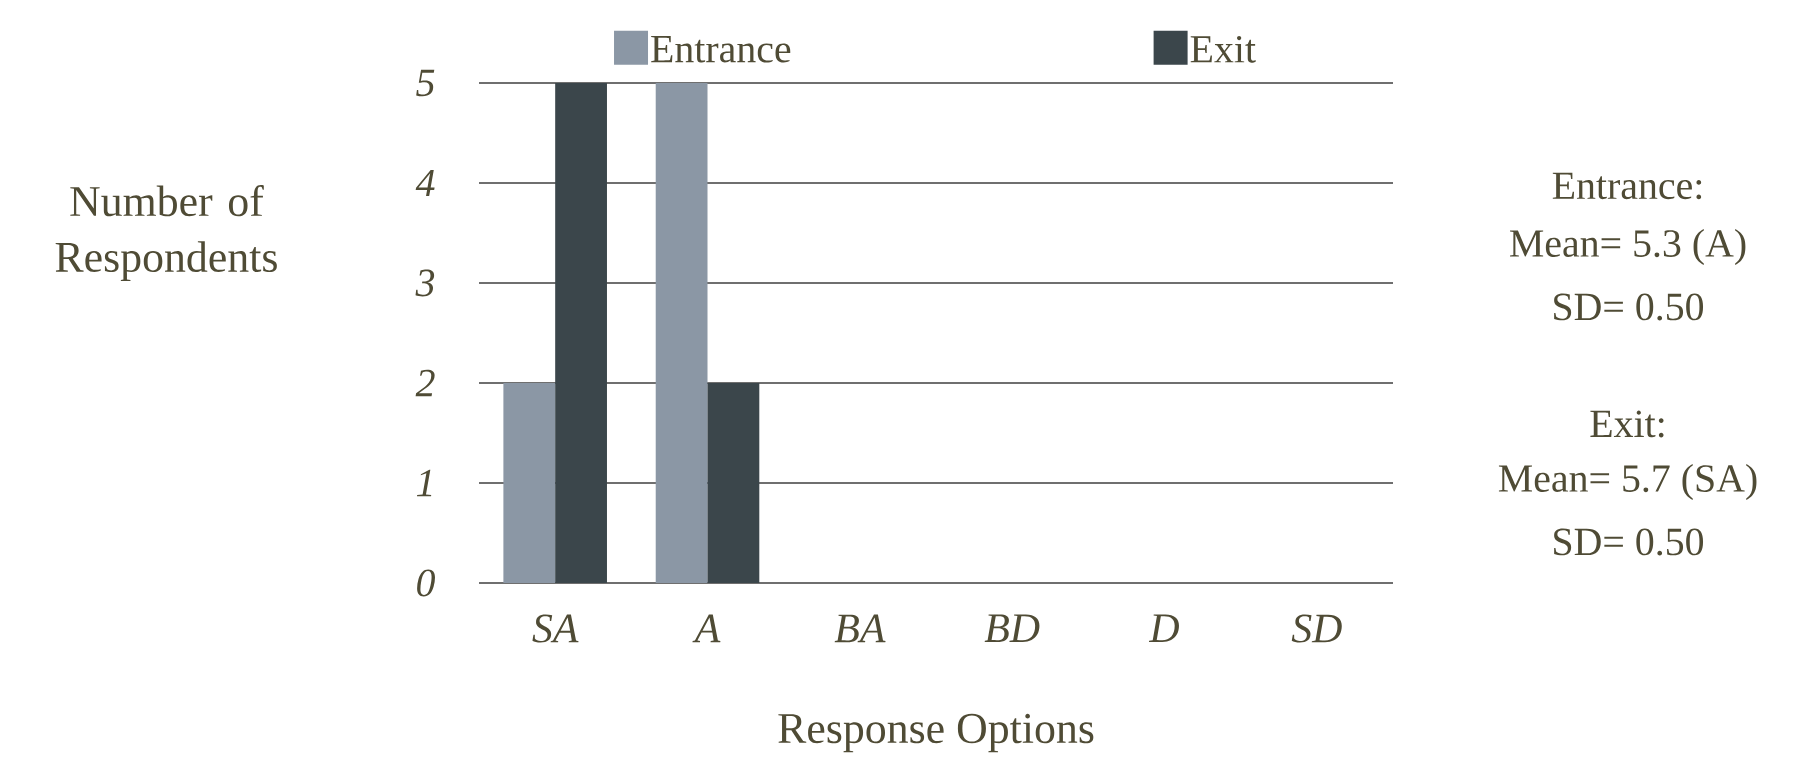 Image resolution: width=1798 pixels, height=764 pixels. What do you see at coordinates (860, 628) in the screenshot?
I see `x-tick-label: BA` at bounding box center [860, 628].